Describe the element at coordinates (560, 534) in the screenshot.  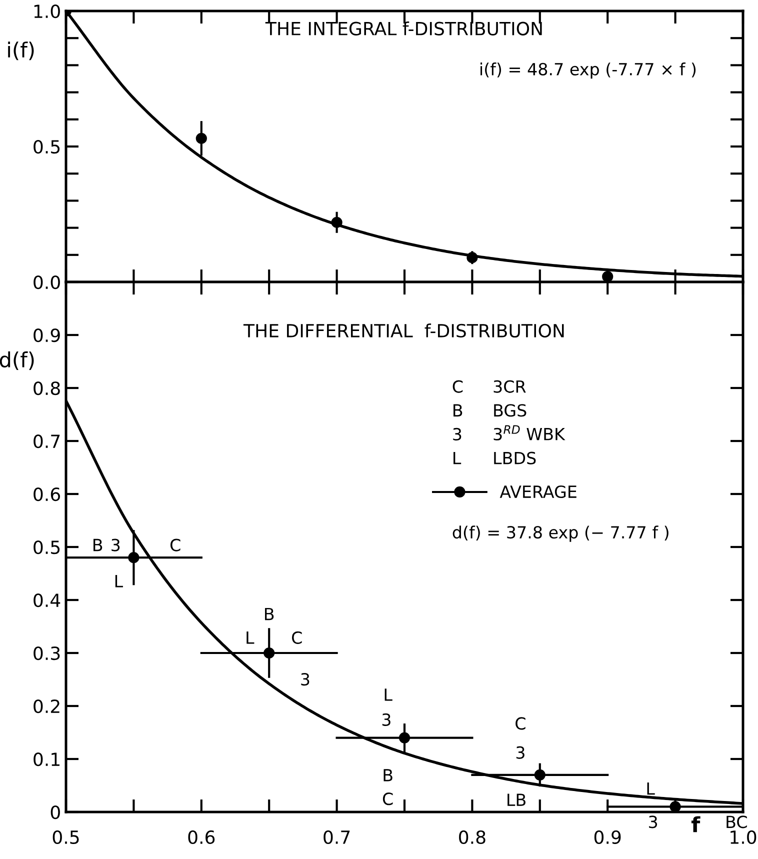
I see `annotation: d(f) = 37.8 exp (− 7.77 f )` at that location.